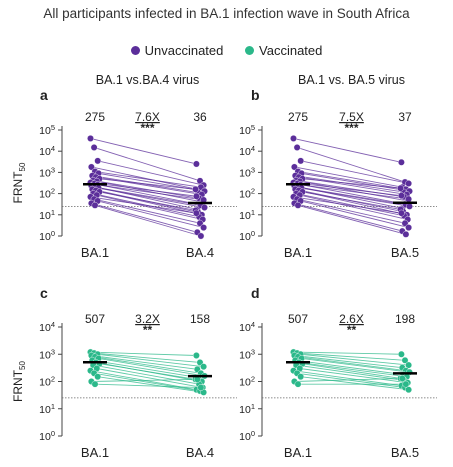  What do you see at coordinates (247, 130) in the screenshot?
I see `y-tick-label: 10⁵` at bounding box center [247, 130].